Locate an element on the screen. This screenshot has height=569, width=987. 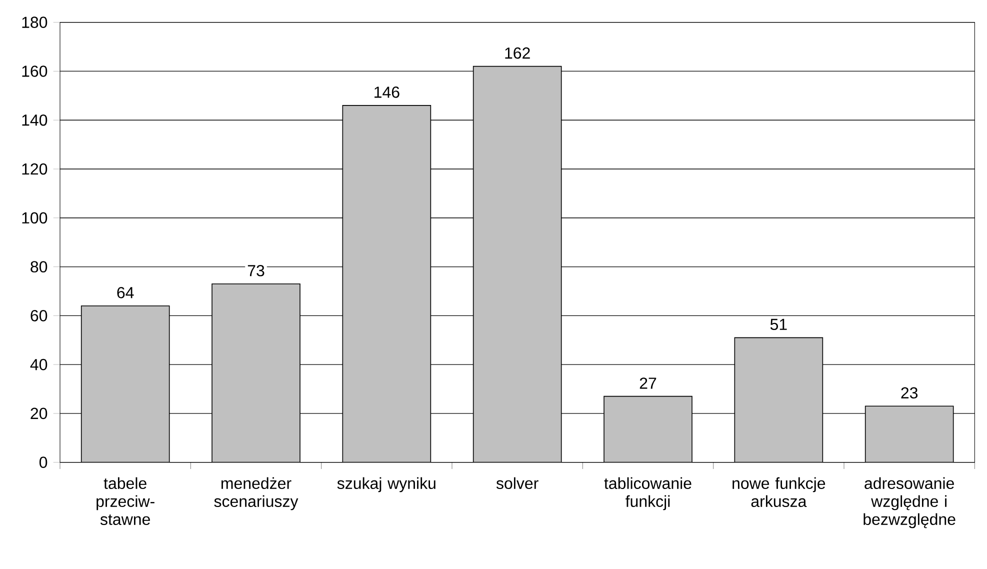
data-label: 64 is located at coordinates (125, 292).